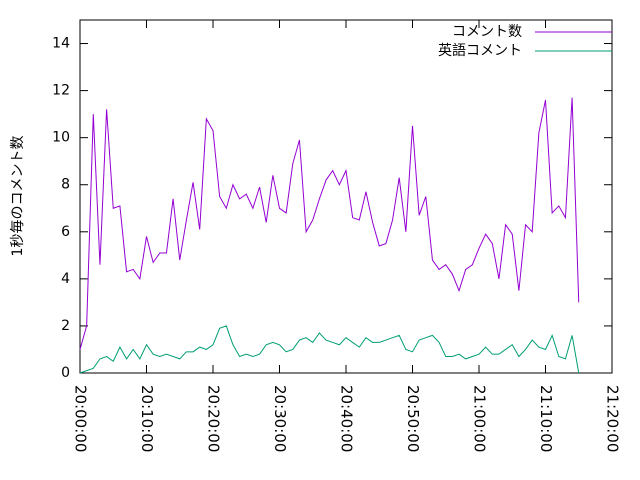  Describe the element at coordinates (480, 418) in the screenshot. I see `x-tick-label: 21:00:00` at that location.